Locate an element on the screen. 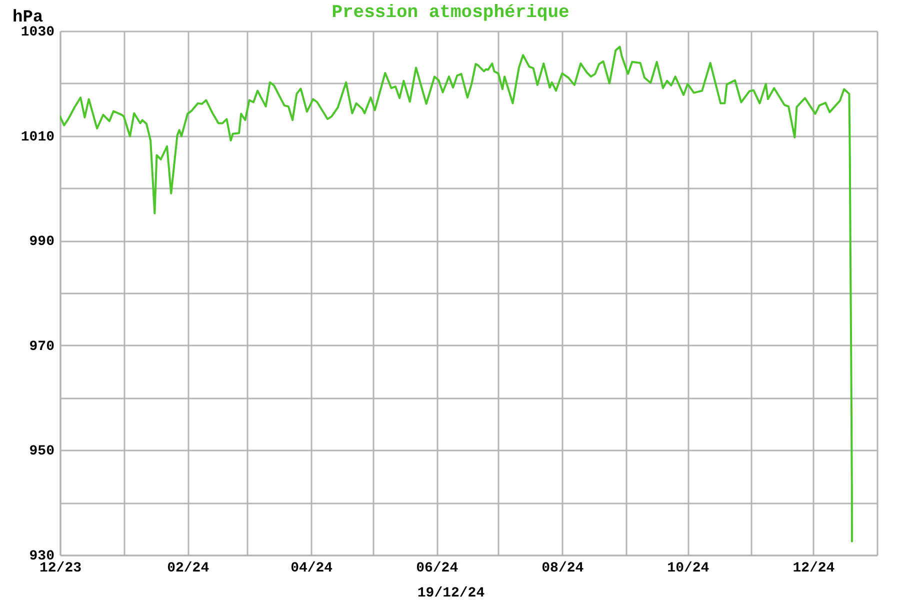 Image resolution: width=900 pixels, height=600 pixels. x-tick-label: 10/24 is located at coordinates (688, 568).